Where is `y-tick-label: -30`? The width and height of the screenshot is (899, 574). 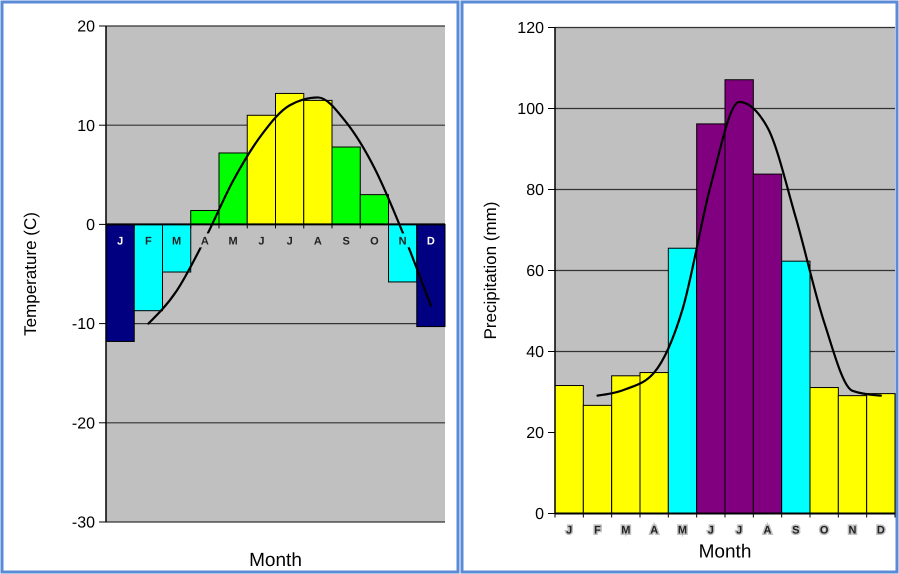
y-tick-label: -30 is located at coordinates (84, 523).